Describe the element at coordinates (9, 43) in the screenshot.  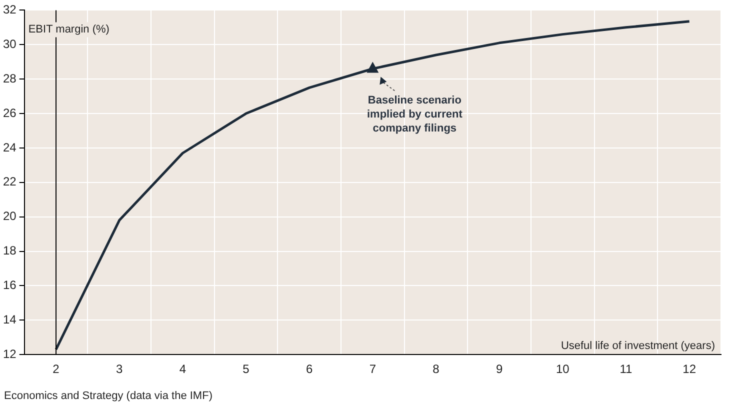
I see `y-tick-label: 30` at that location.